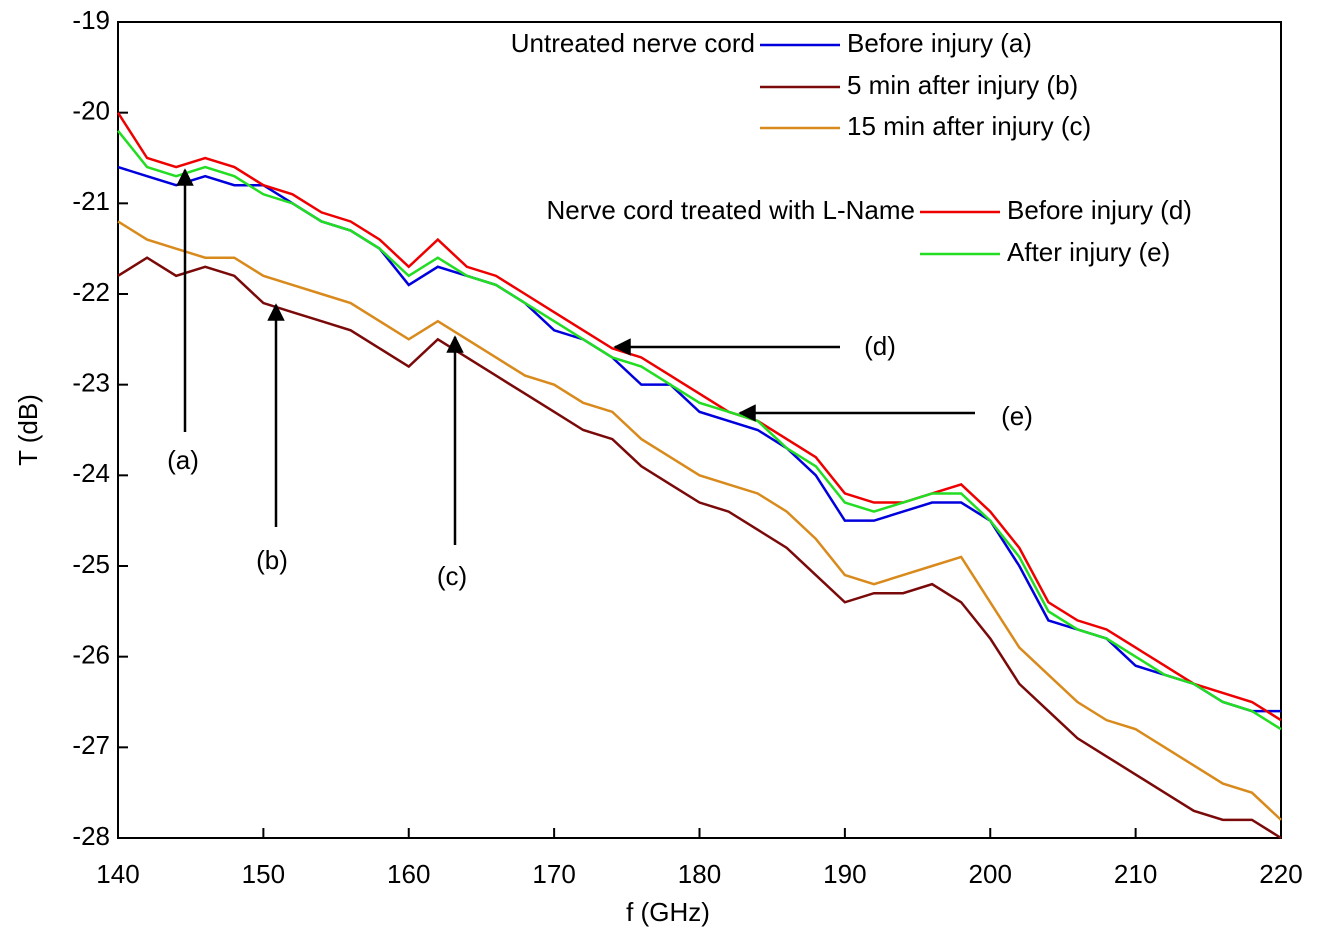 The image size is (1319, 935). What do you see at coordinates (91, 745) in the screenshot?
I see `y-tick-label: -27` at bounding box center [91, 745].